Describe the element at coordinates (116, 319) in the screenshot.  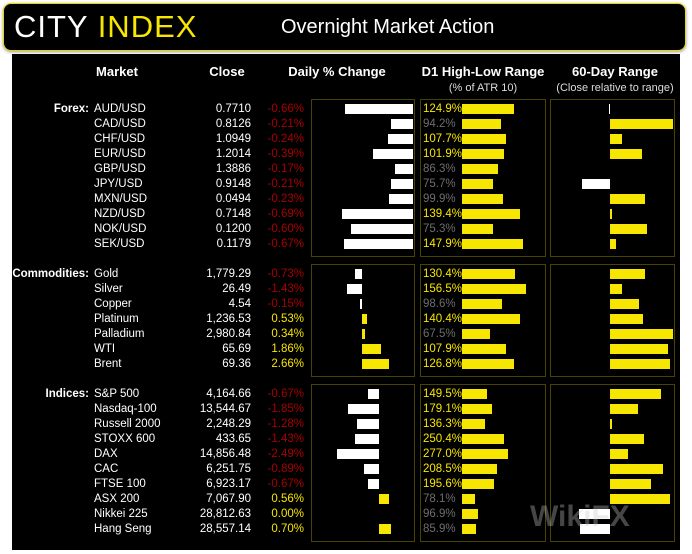
I see `market-name: Platinum` at that location.